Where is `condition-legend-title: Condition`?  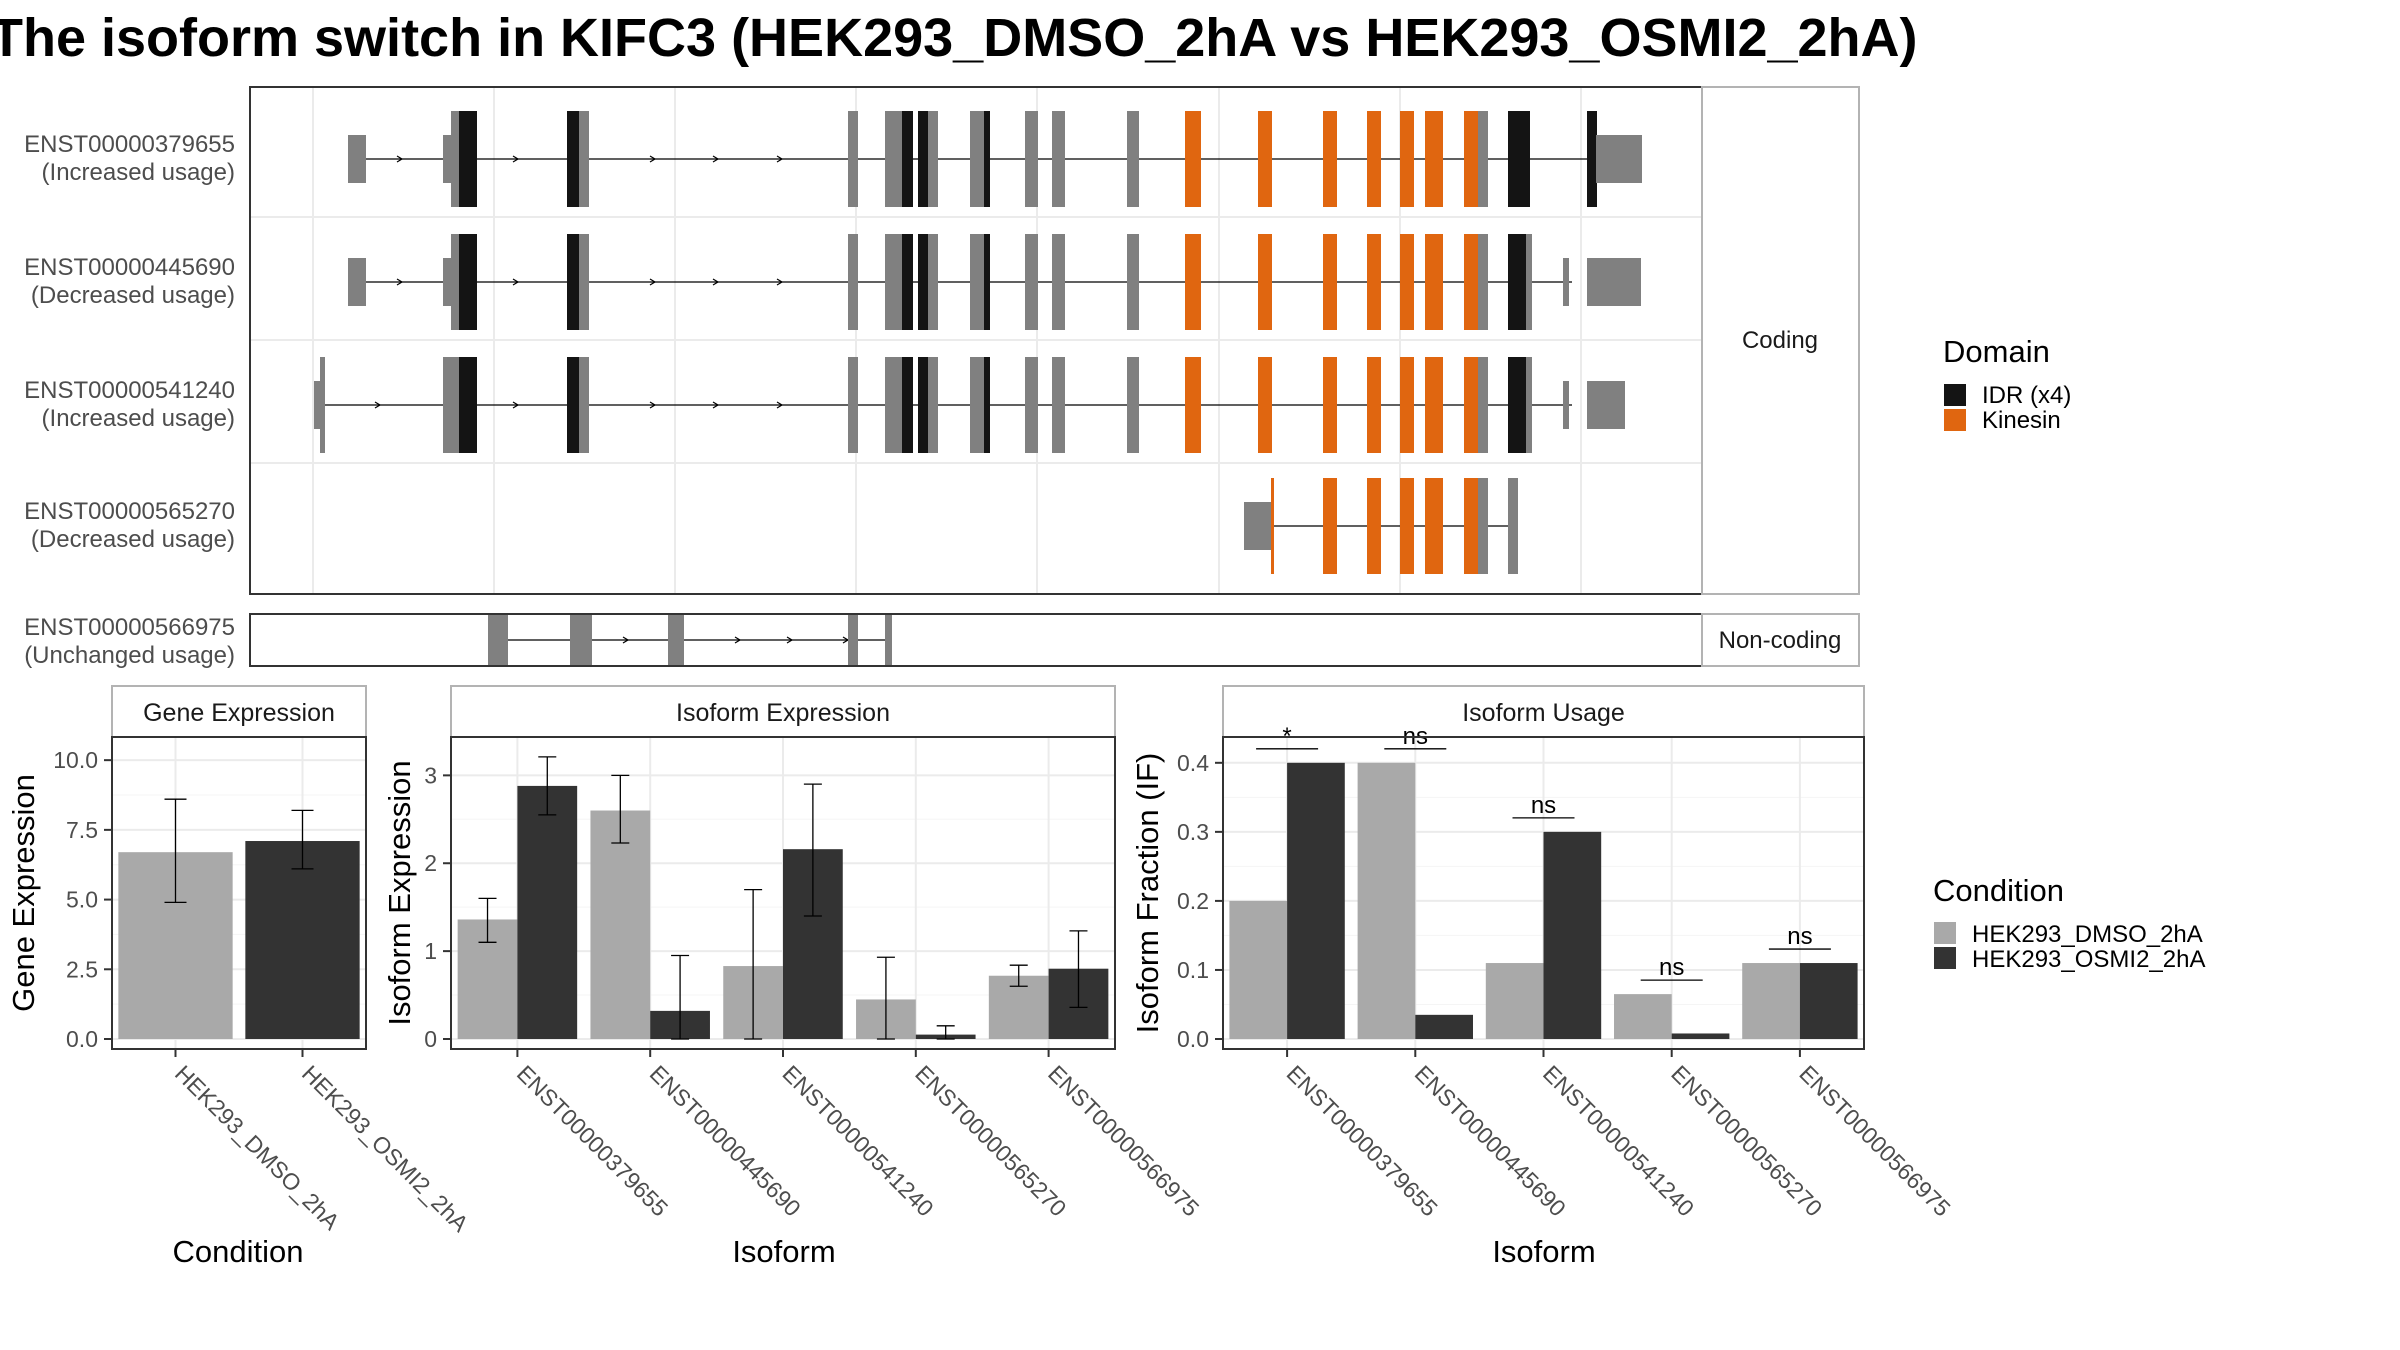 condition-legend-title: Condition is located at coordinates (1998, 890).